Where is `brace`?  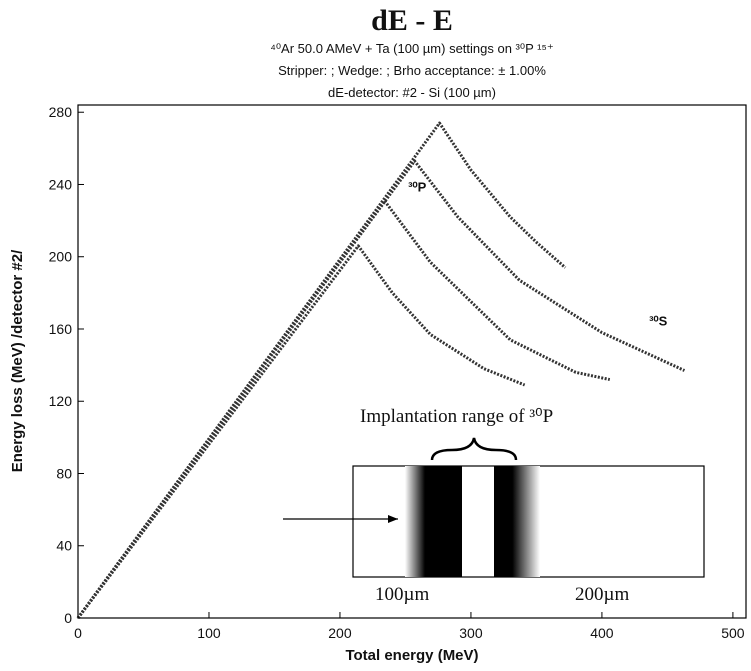
brace is located at coordinates (474, 449).